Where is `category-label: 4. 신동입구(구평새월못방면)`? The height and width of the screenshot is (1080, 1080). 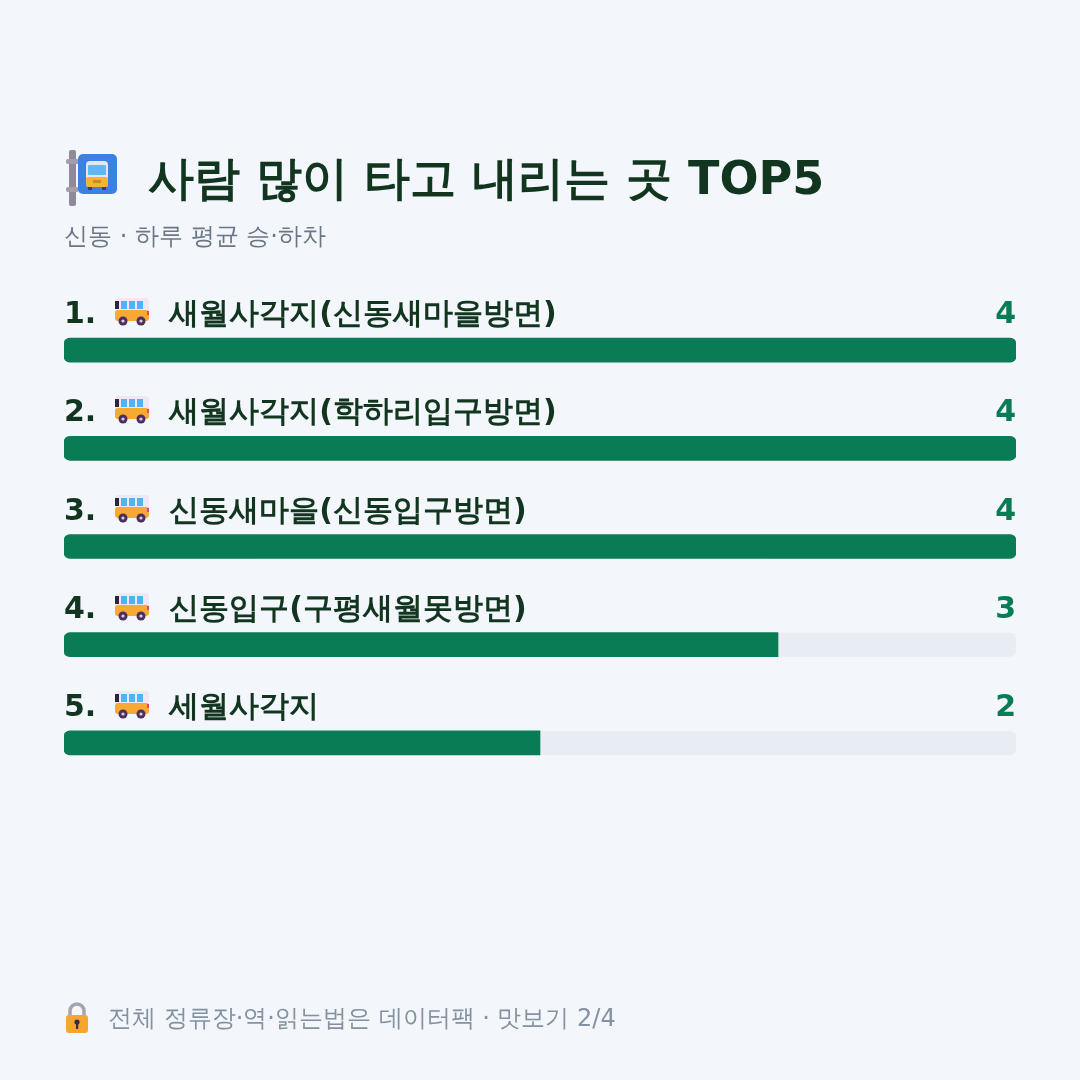 category-label: 4. 신동입구(구평새월못방면) is located at coordinates (295, 607).